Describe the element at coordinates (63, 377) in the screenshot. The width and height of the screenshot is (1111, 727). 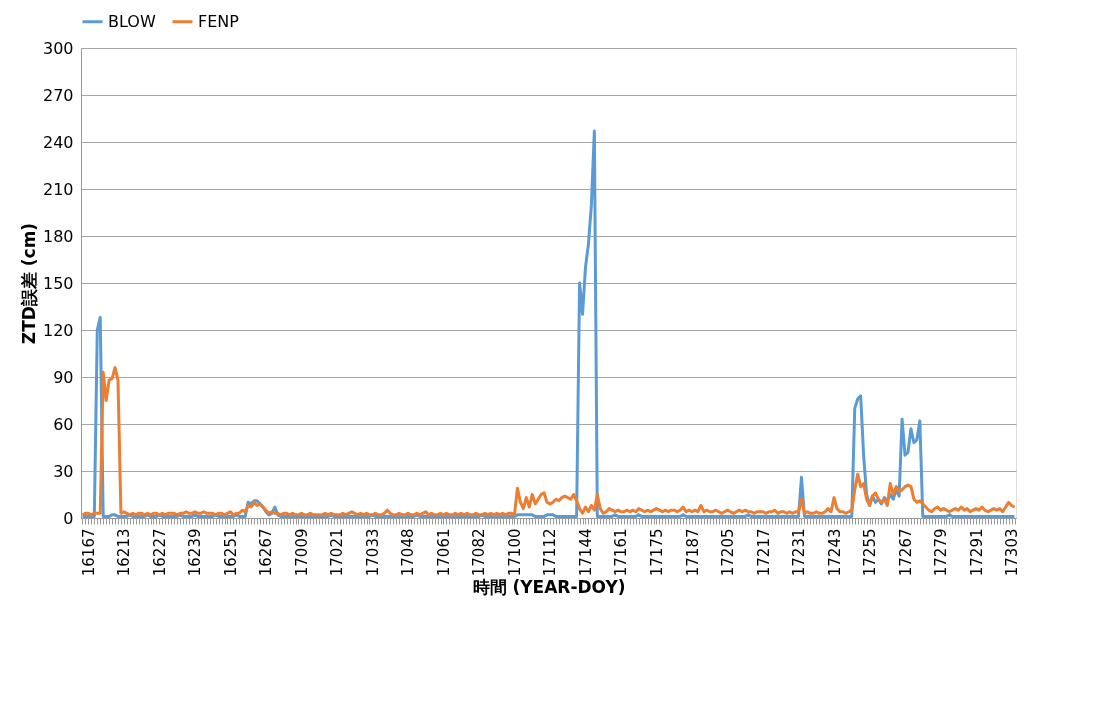
I see `y-tick-label: 90` at that location.